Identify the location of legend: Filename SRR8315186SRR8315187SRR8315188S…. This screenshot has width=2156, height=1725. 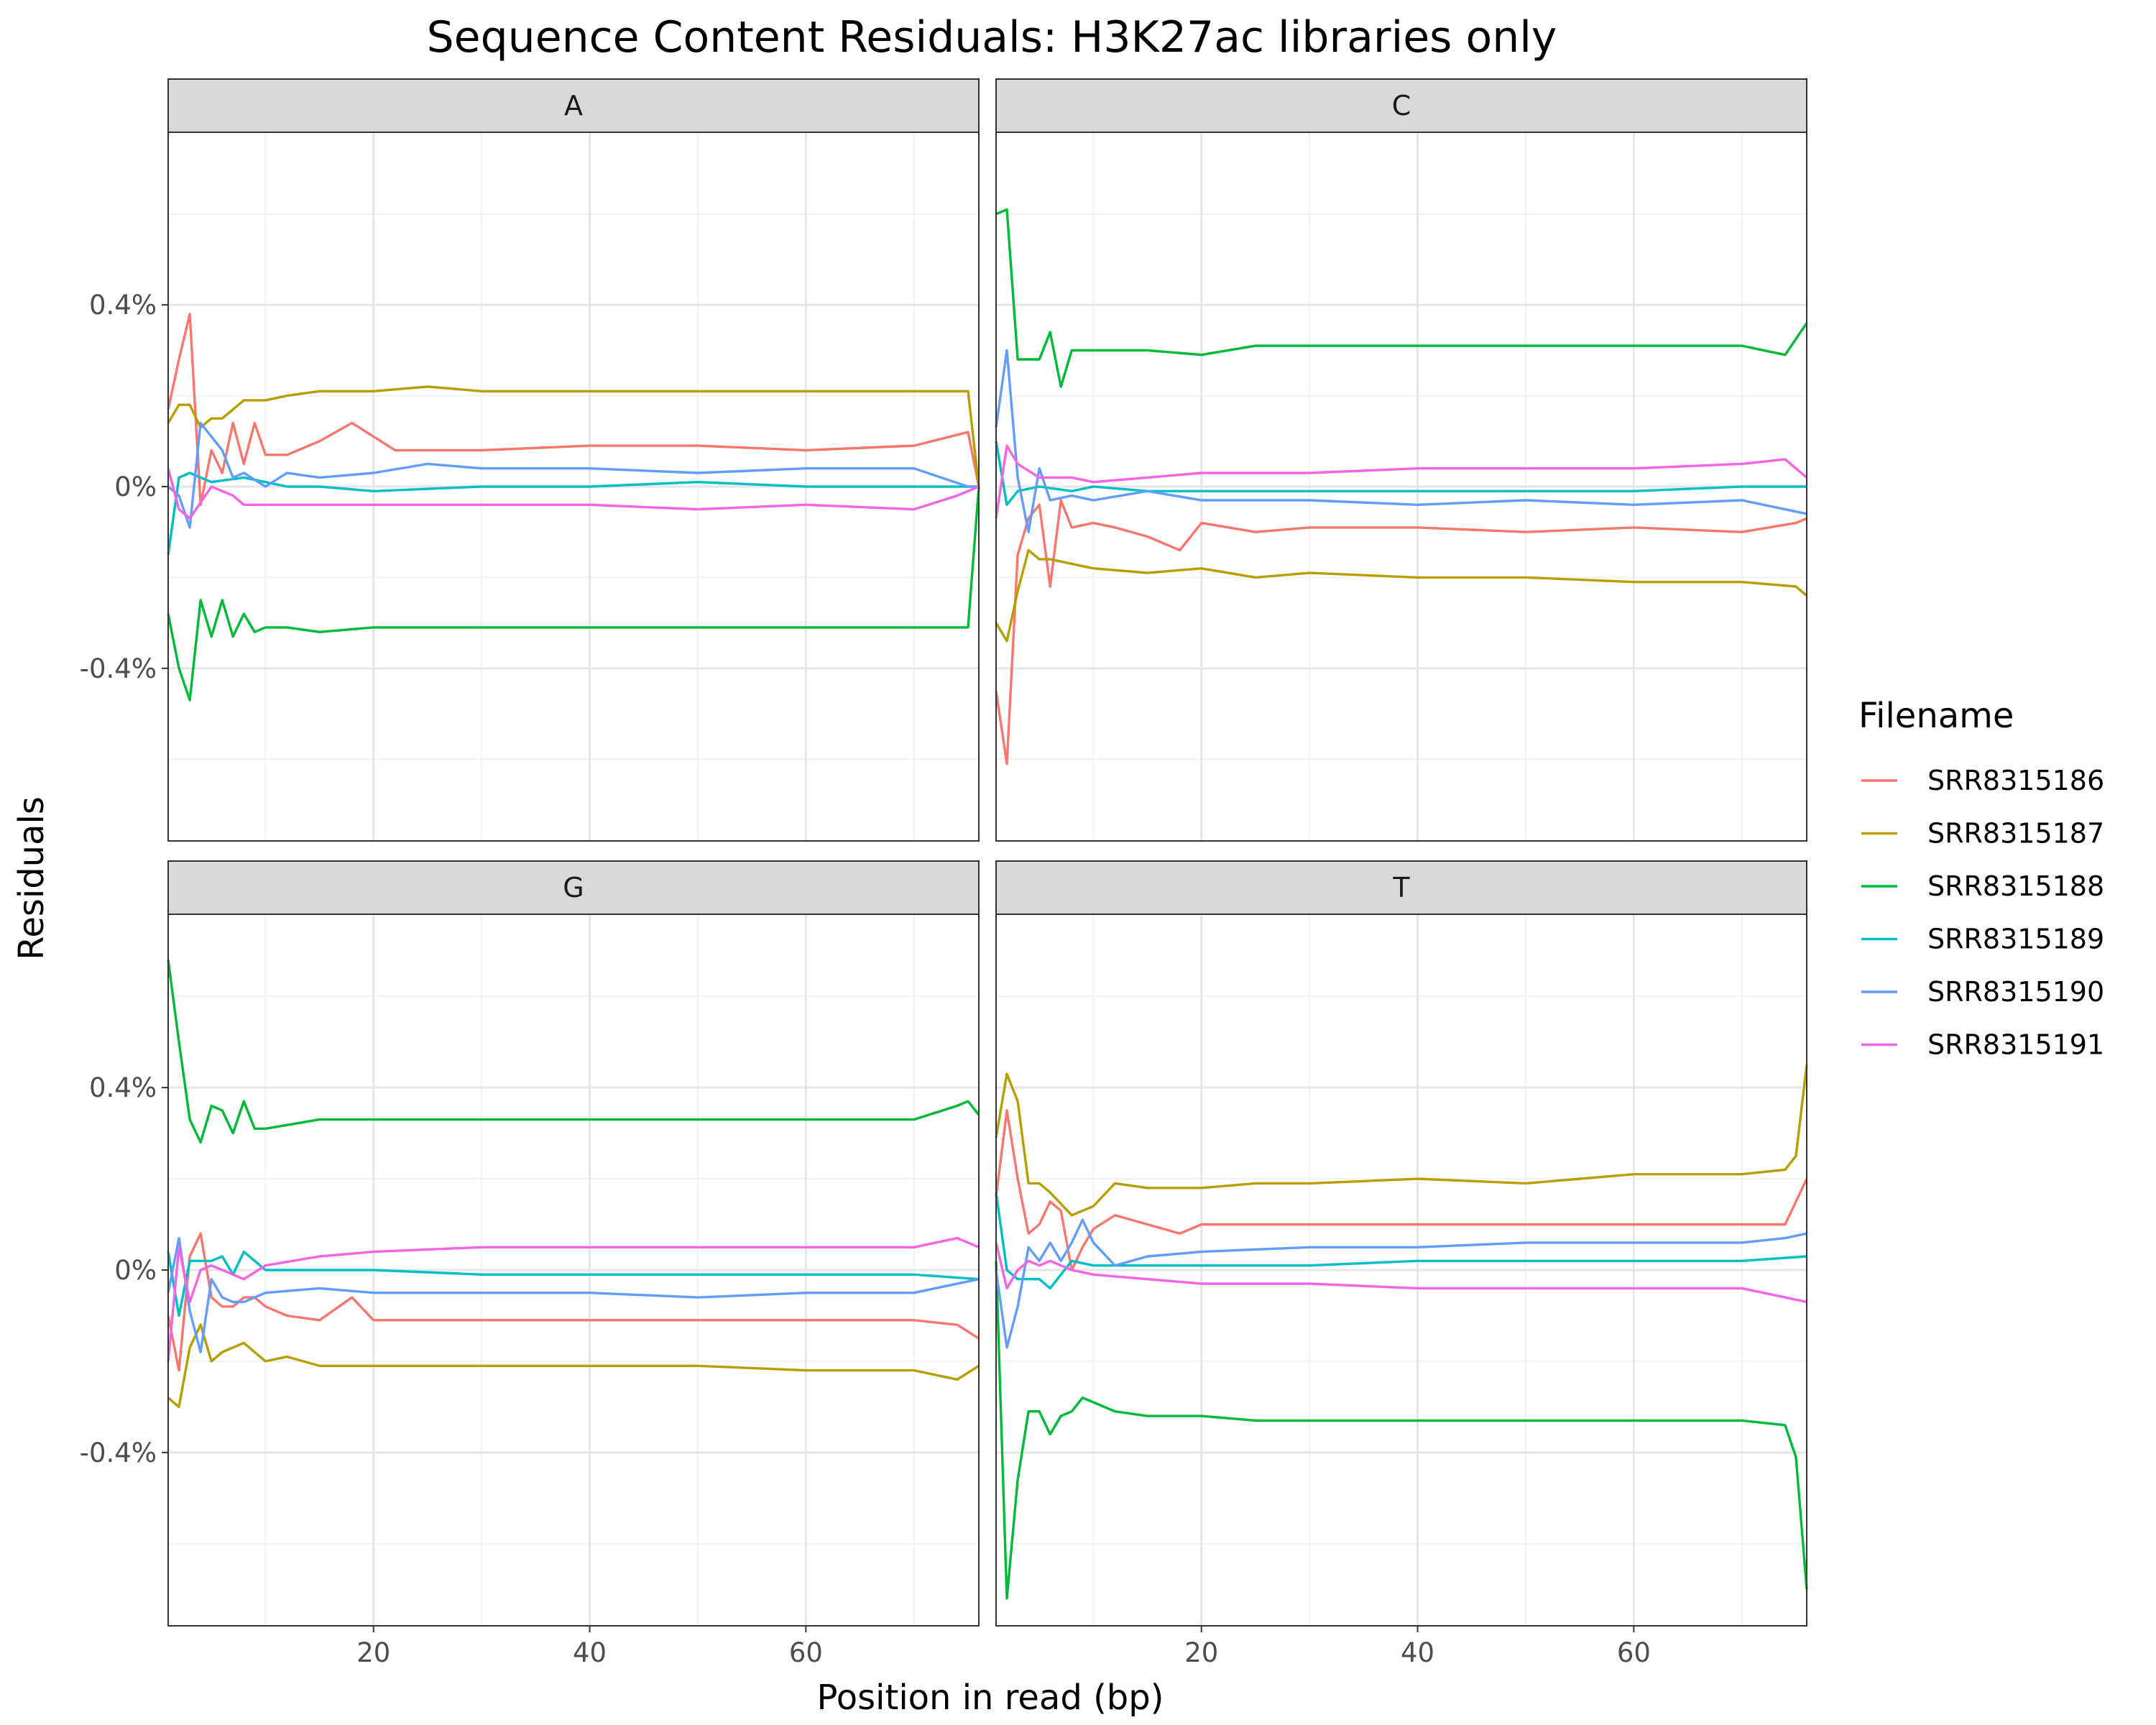
(1981, 878).